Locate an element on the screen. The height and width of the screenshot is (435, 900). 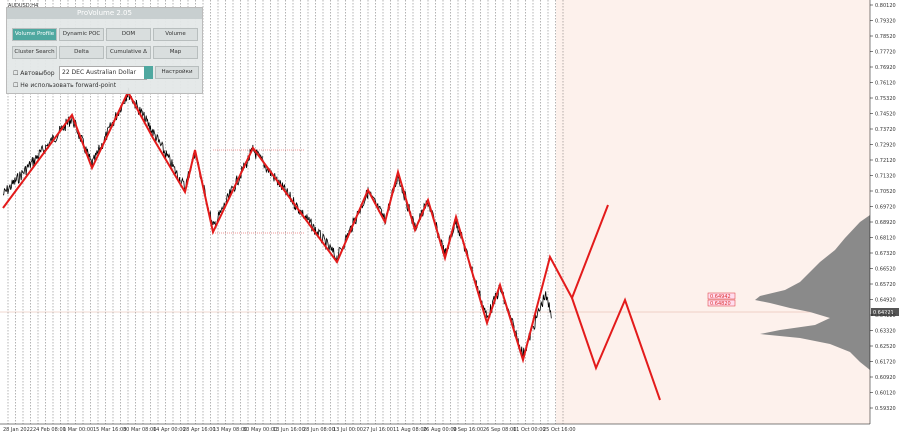
price-label: 0.76120 is located at coordinates (885, 84).